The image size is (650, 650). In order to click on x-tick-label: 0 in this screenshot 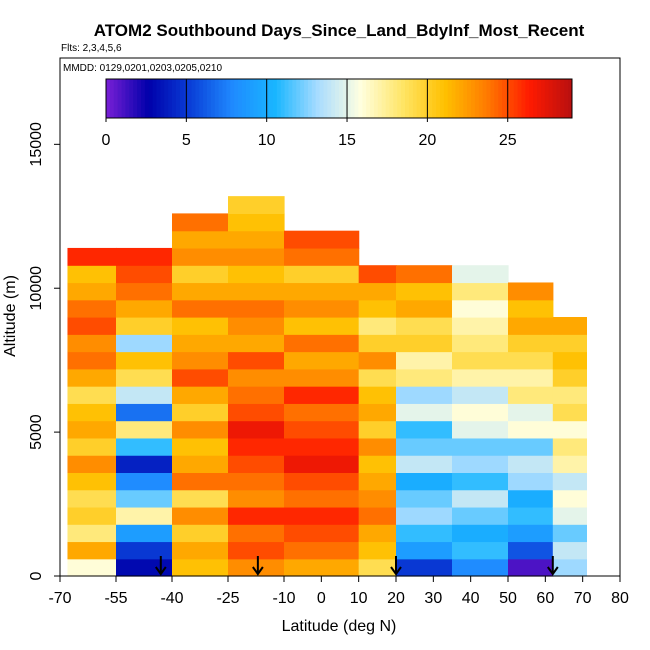, I will do `click(321, 598)`.